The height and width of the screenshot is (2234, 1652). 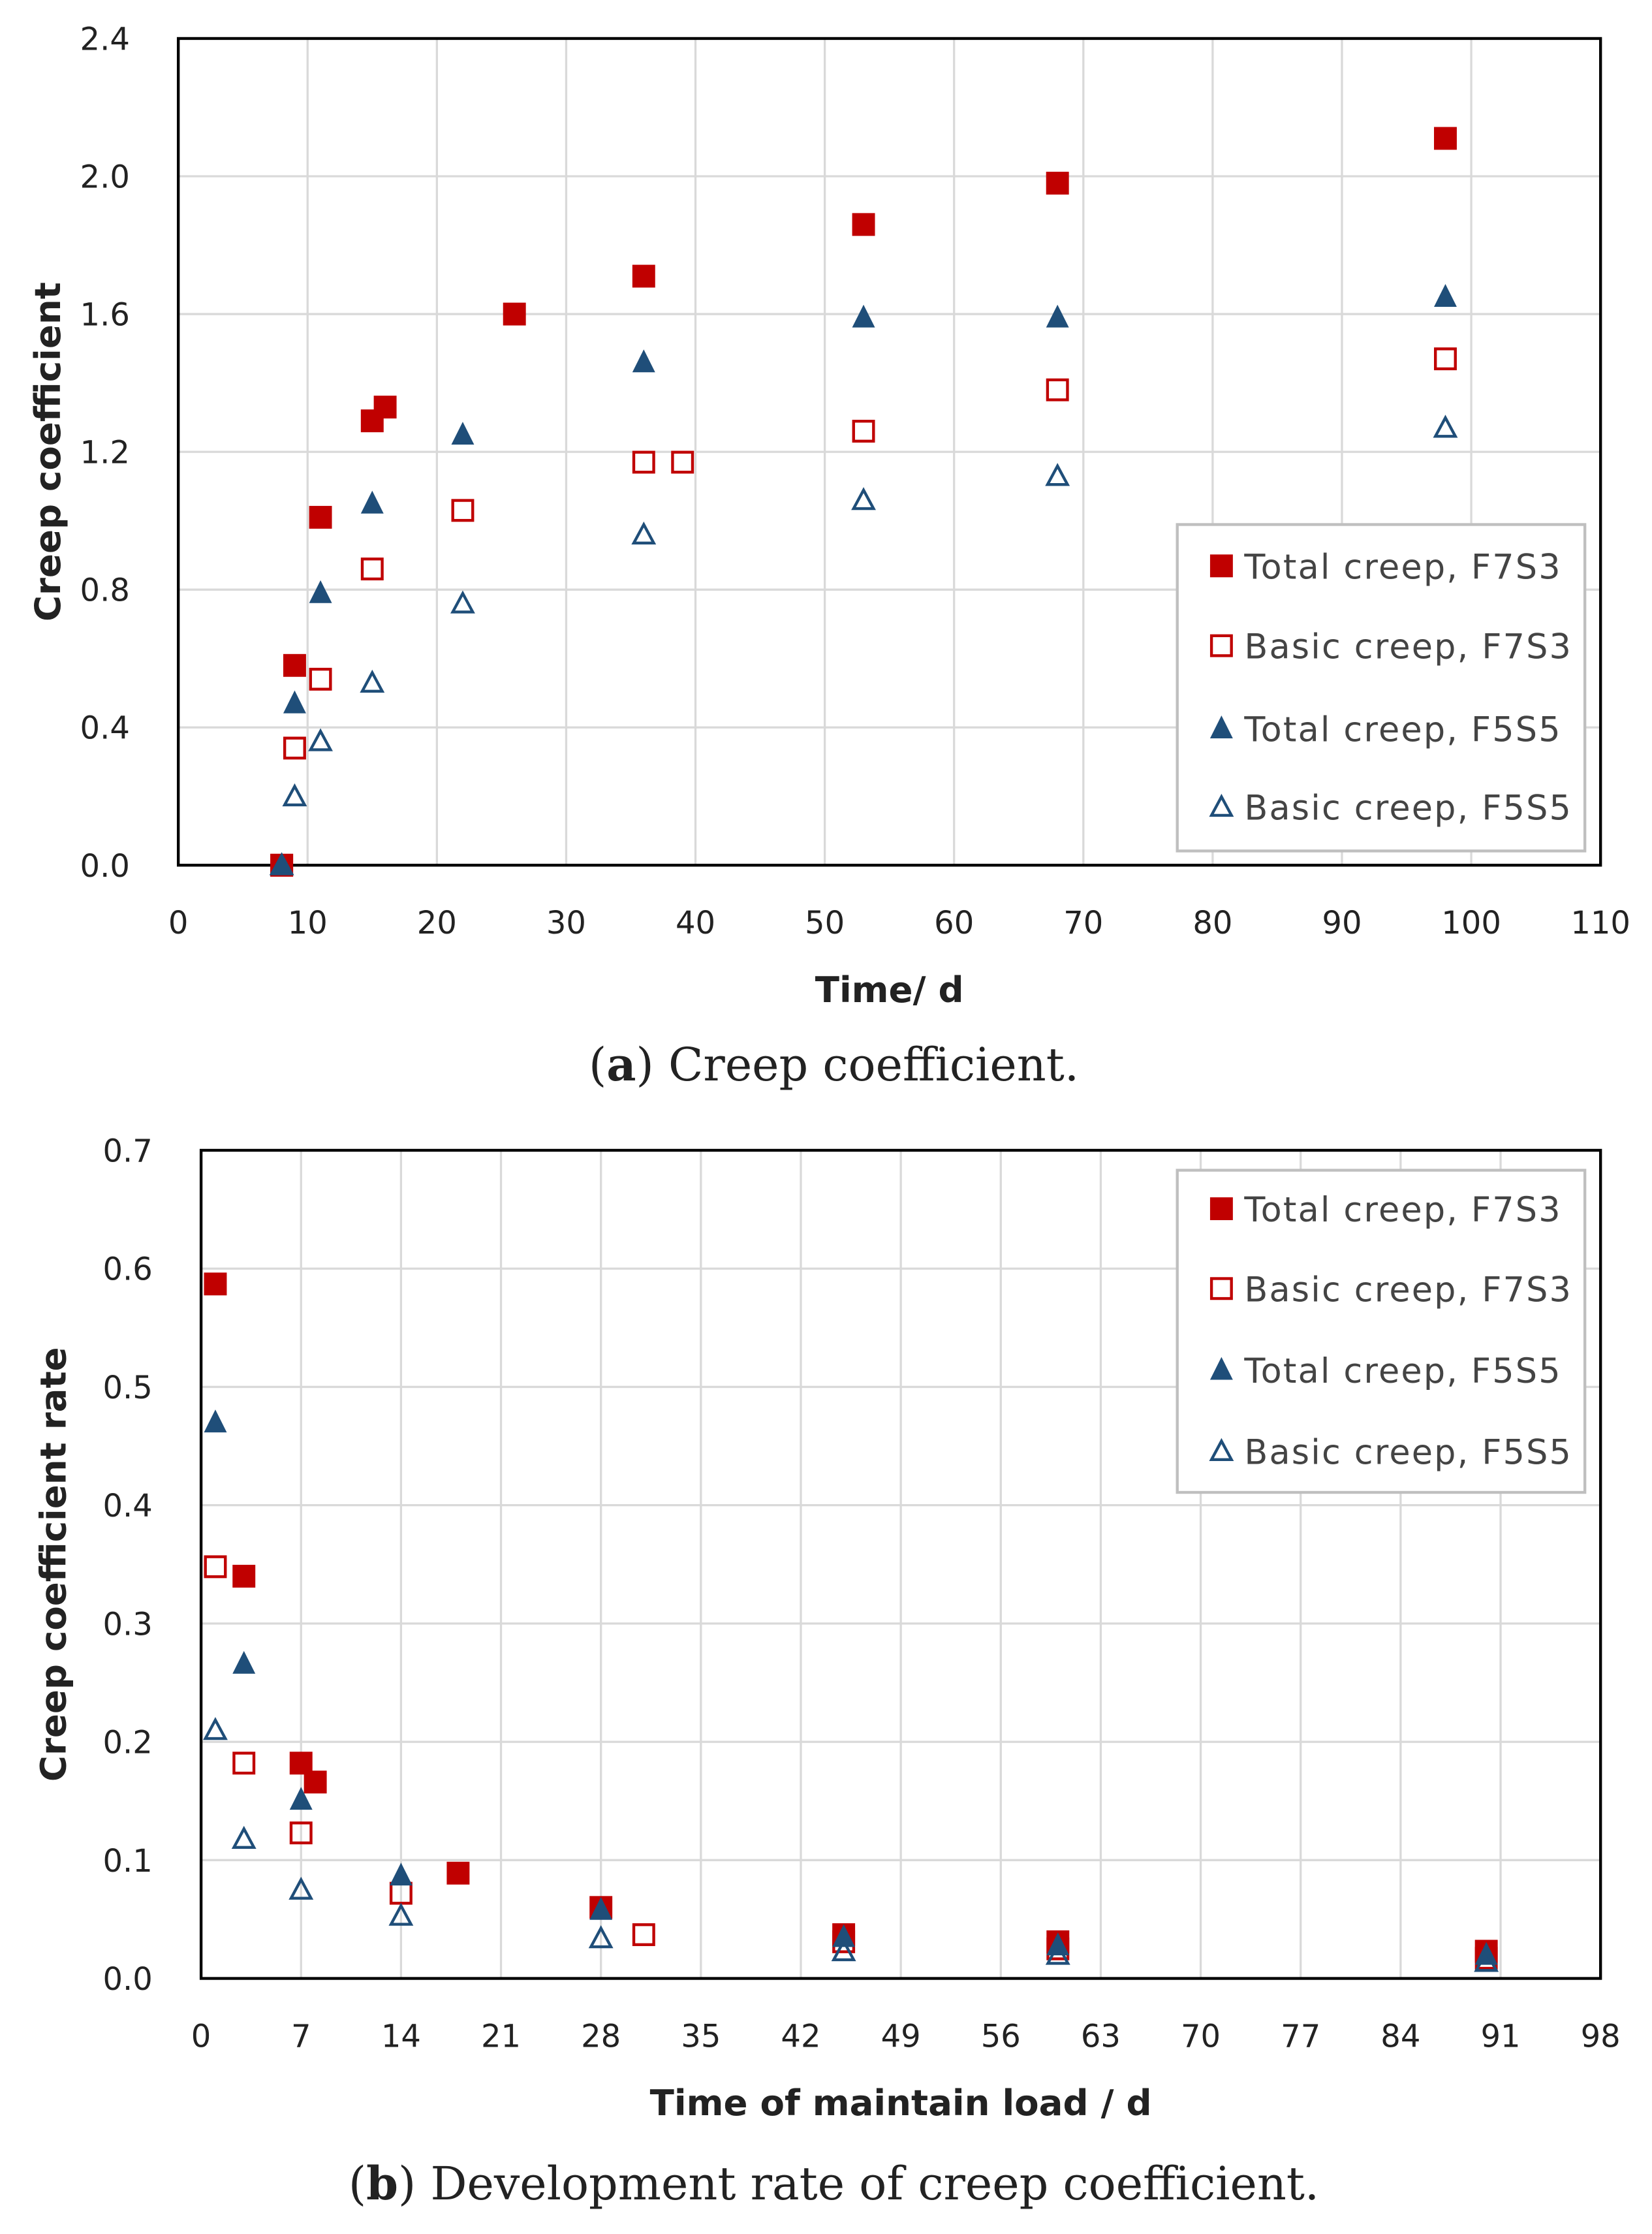 What do you see at coordinates (566, 923) in the screenshot?
I see `x-tick-label: 30` at bounding box center [566, 923].